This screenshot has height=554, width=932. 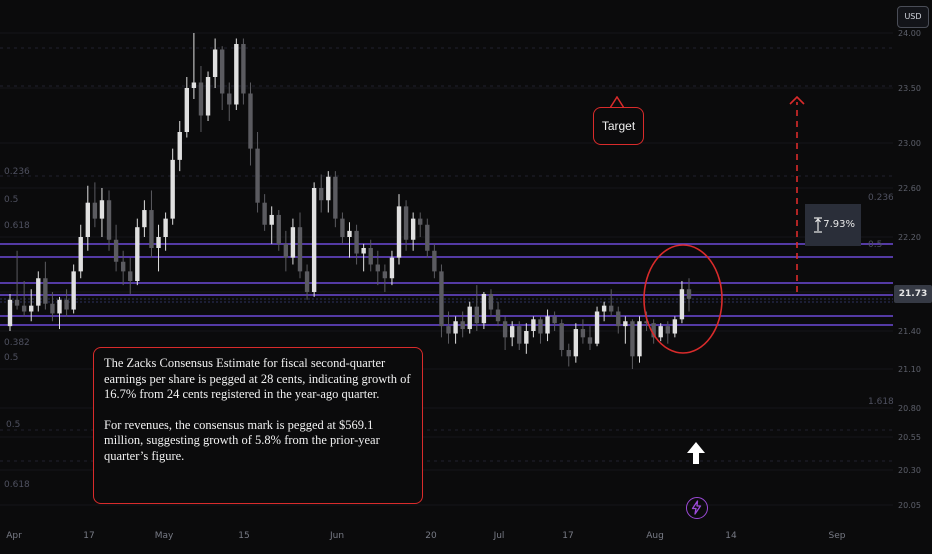 What do you see at coordinates (336, 536) in the screenshot?
I see `x-tick-label: Jun` at bounding box center [336, 536].